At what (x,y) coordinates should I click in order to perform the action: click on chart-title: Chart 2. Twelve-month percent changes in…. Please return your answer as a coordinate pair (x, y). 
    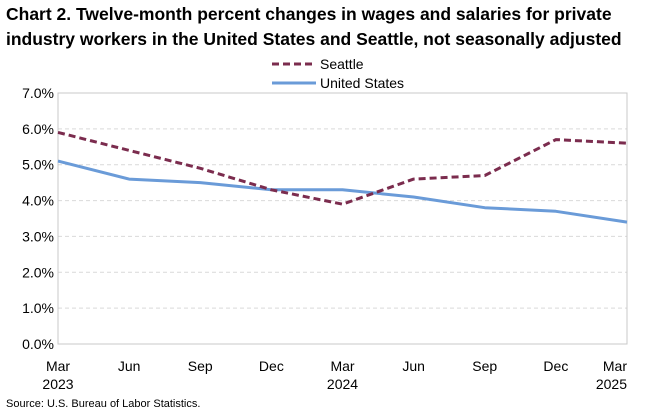
    Looking at the image, I should click on (314, 26).